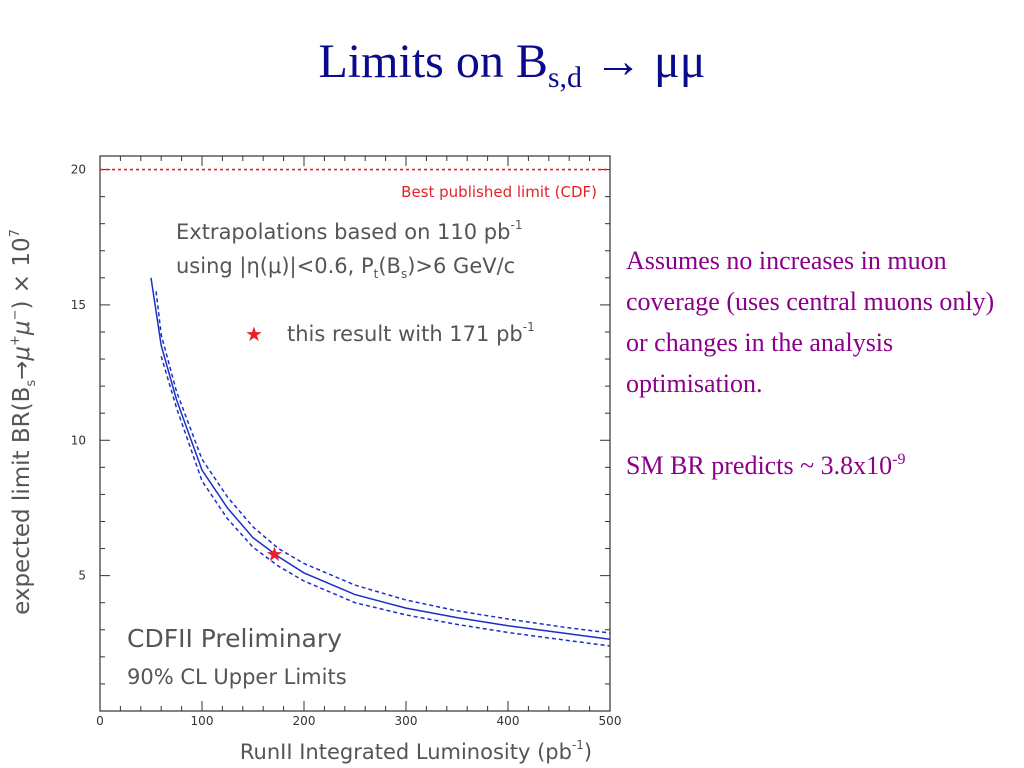  I want to click on x-tick-label: 200, so click(304, 721).